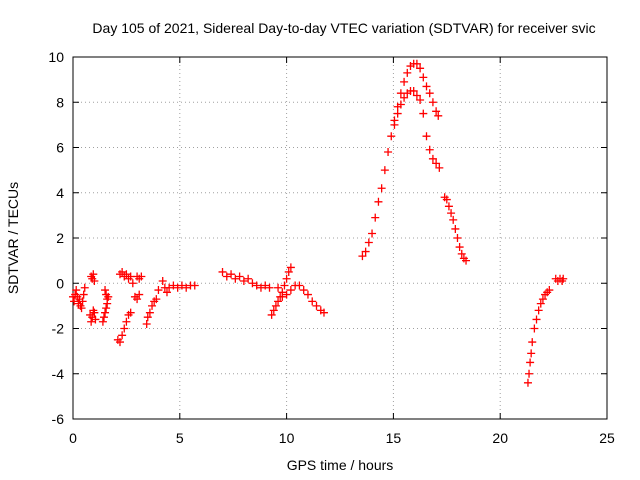 Image resolution: width=640 pixels, height=480 pixels. I want to click on y-tick-label: 8, so click(60, 102).